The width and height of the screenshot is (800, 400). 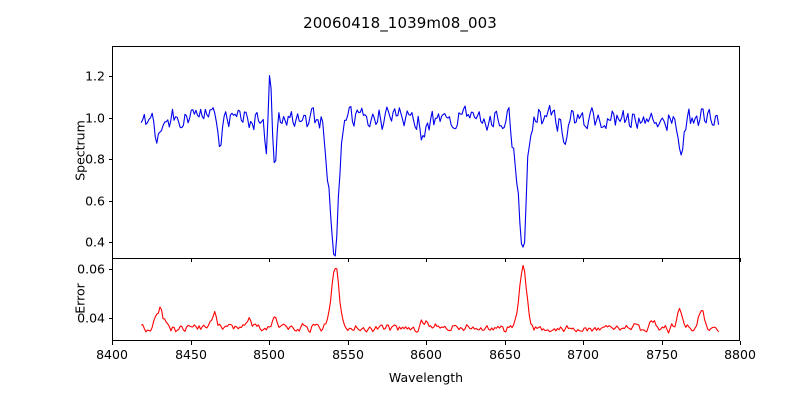 What do you see at coordinates (95, 118) in the screenshot?
I see `spectrum-ytick-label: 1.0` at bounding box center [95, 118].